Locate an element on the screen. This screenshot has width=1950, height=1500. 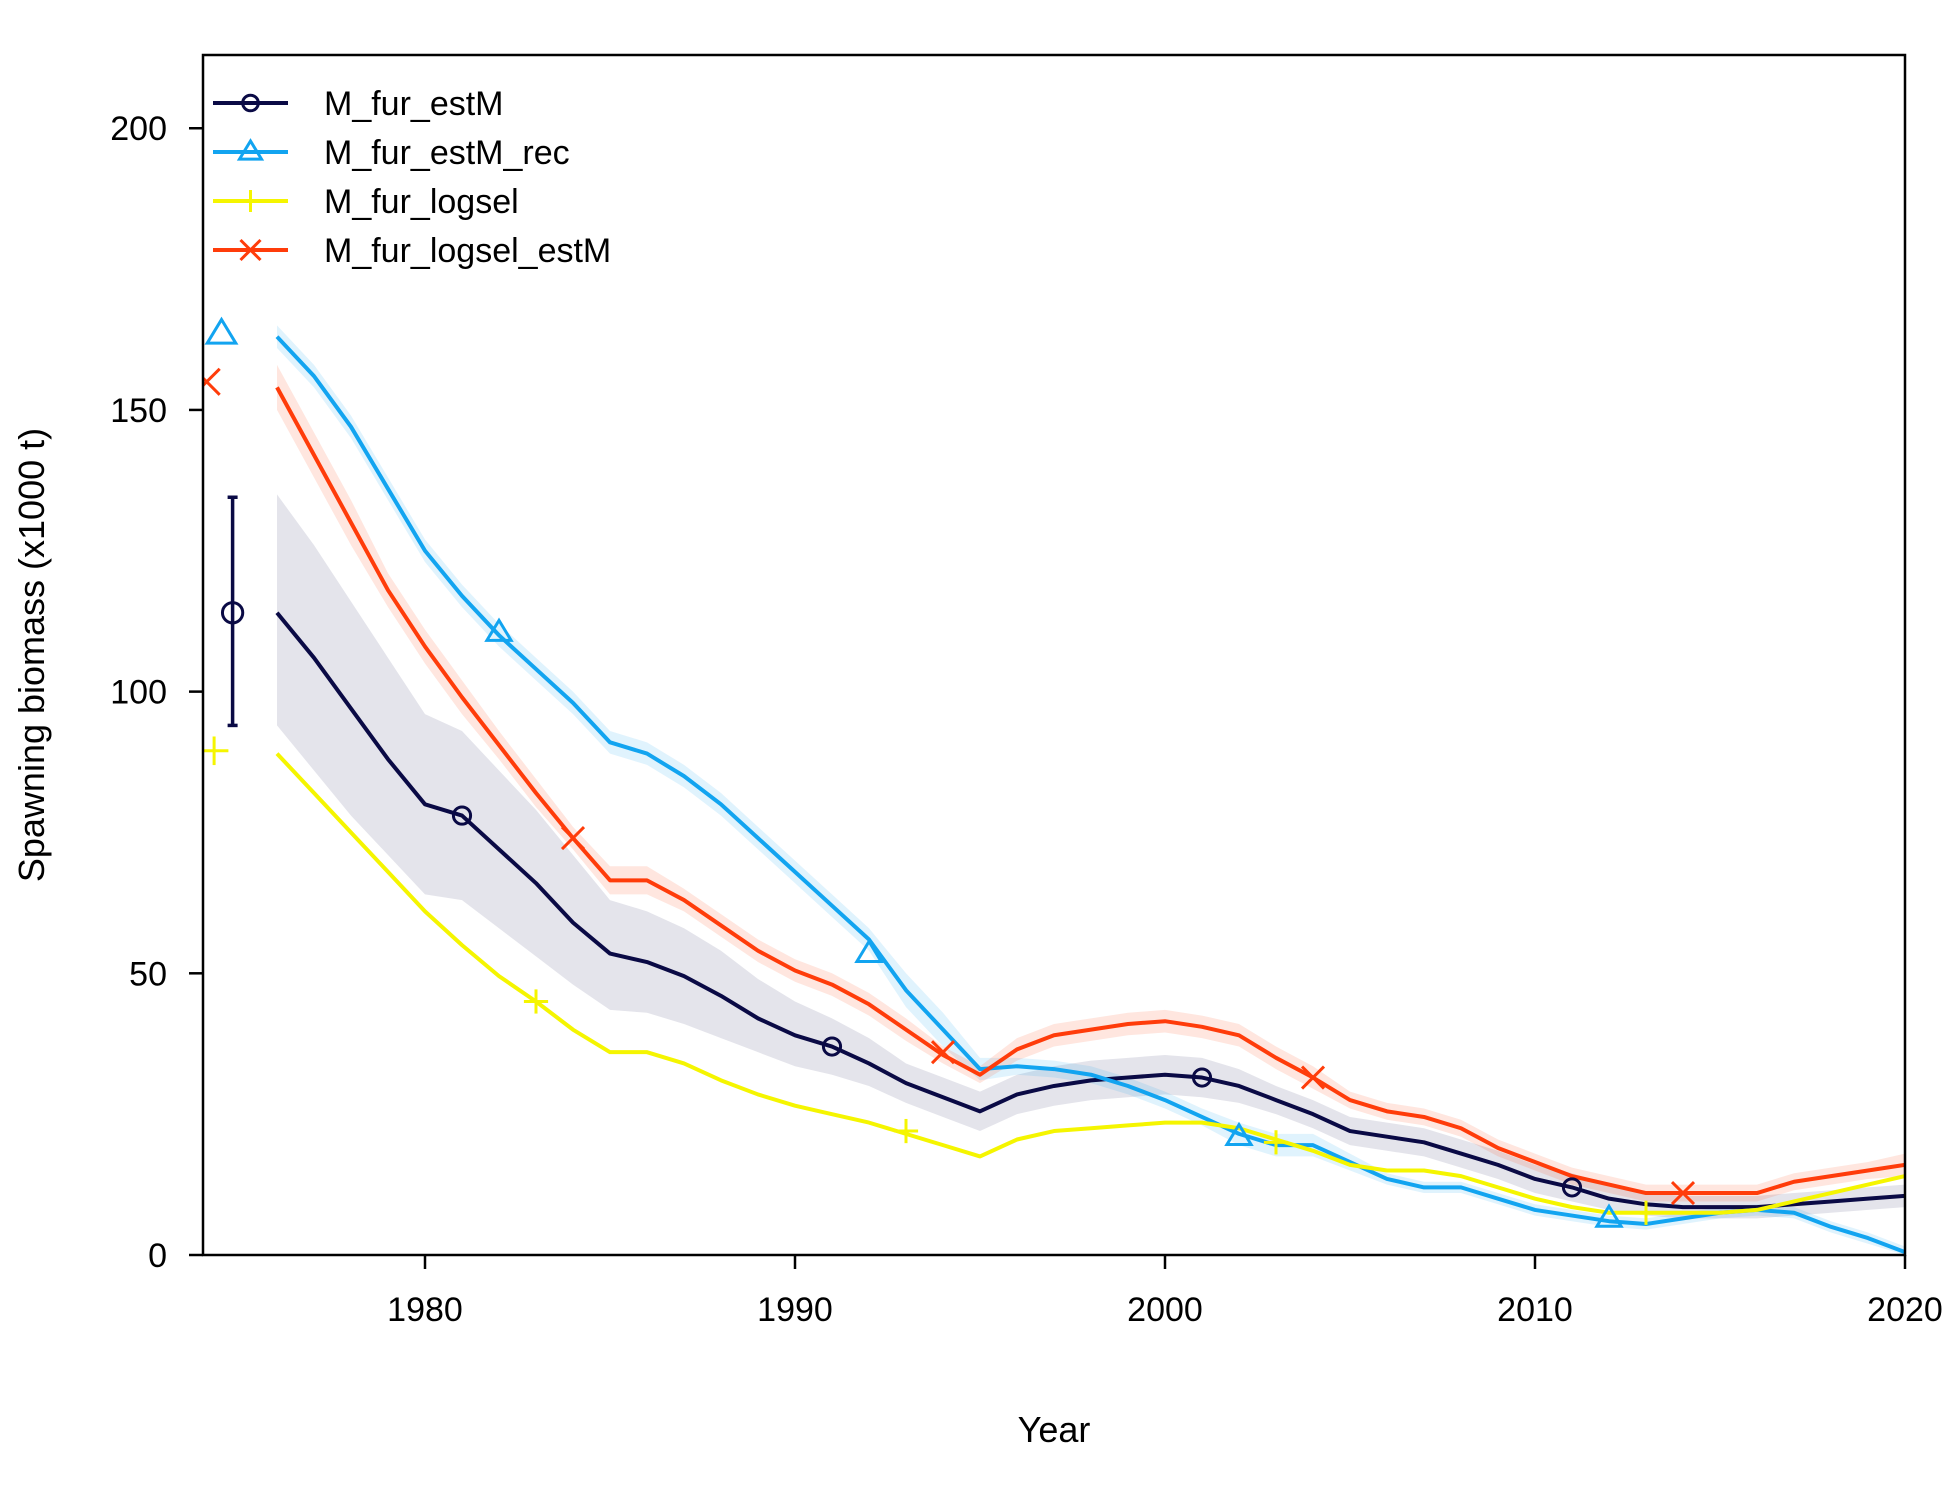
legend-label: M_fur_logsel_estM is located at coordinates (467, 251).